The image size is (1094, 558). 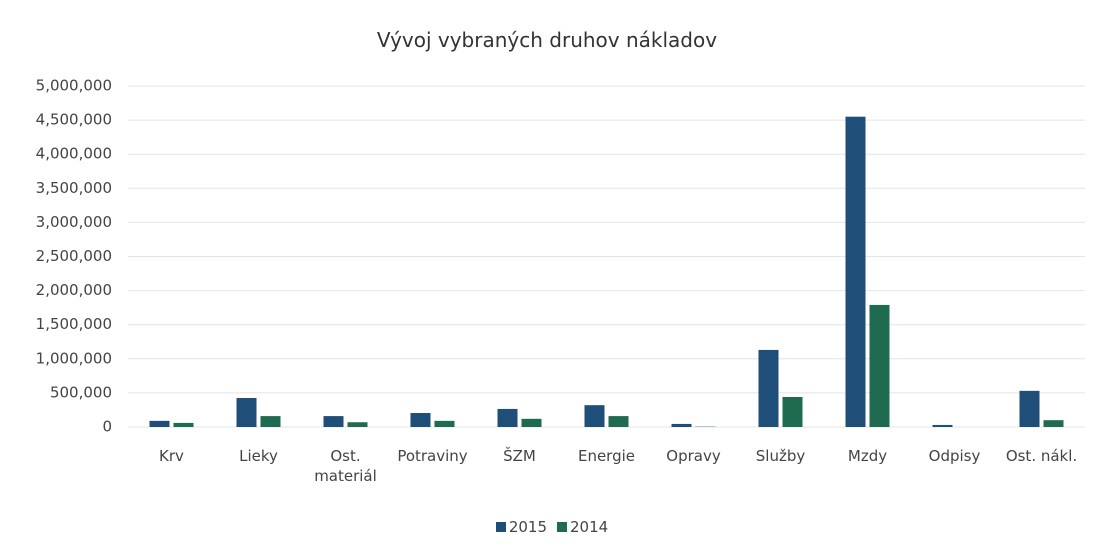 I want to click on x-tick-label: Odpisy, so click(x=954, y=456).